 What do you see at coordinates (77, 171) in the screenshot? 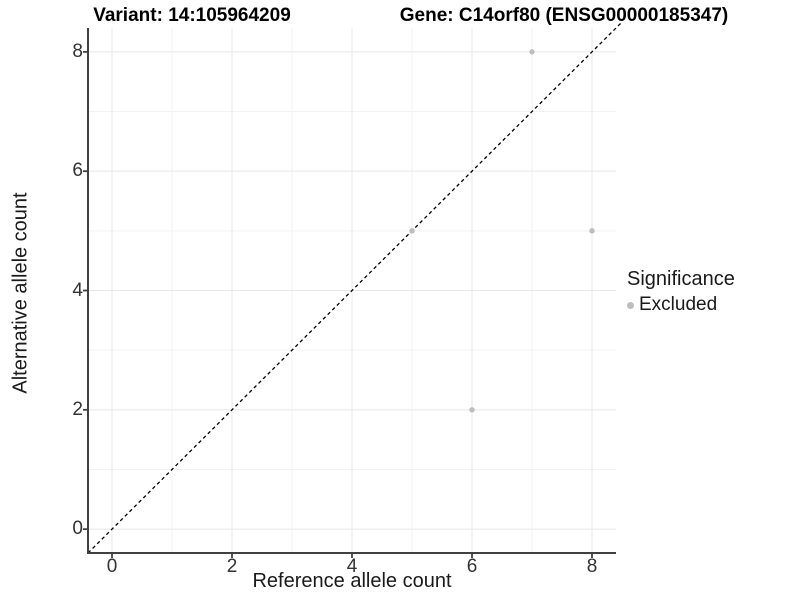
I see `y-tick-label: 6` at bounding box center [77, 171].